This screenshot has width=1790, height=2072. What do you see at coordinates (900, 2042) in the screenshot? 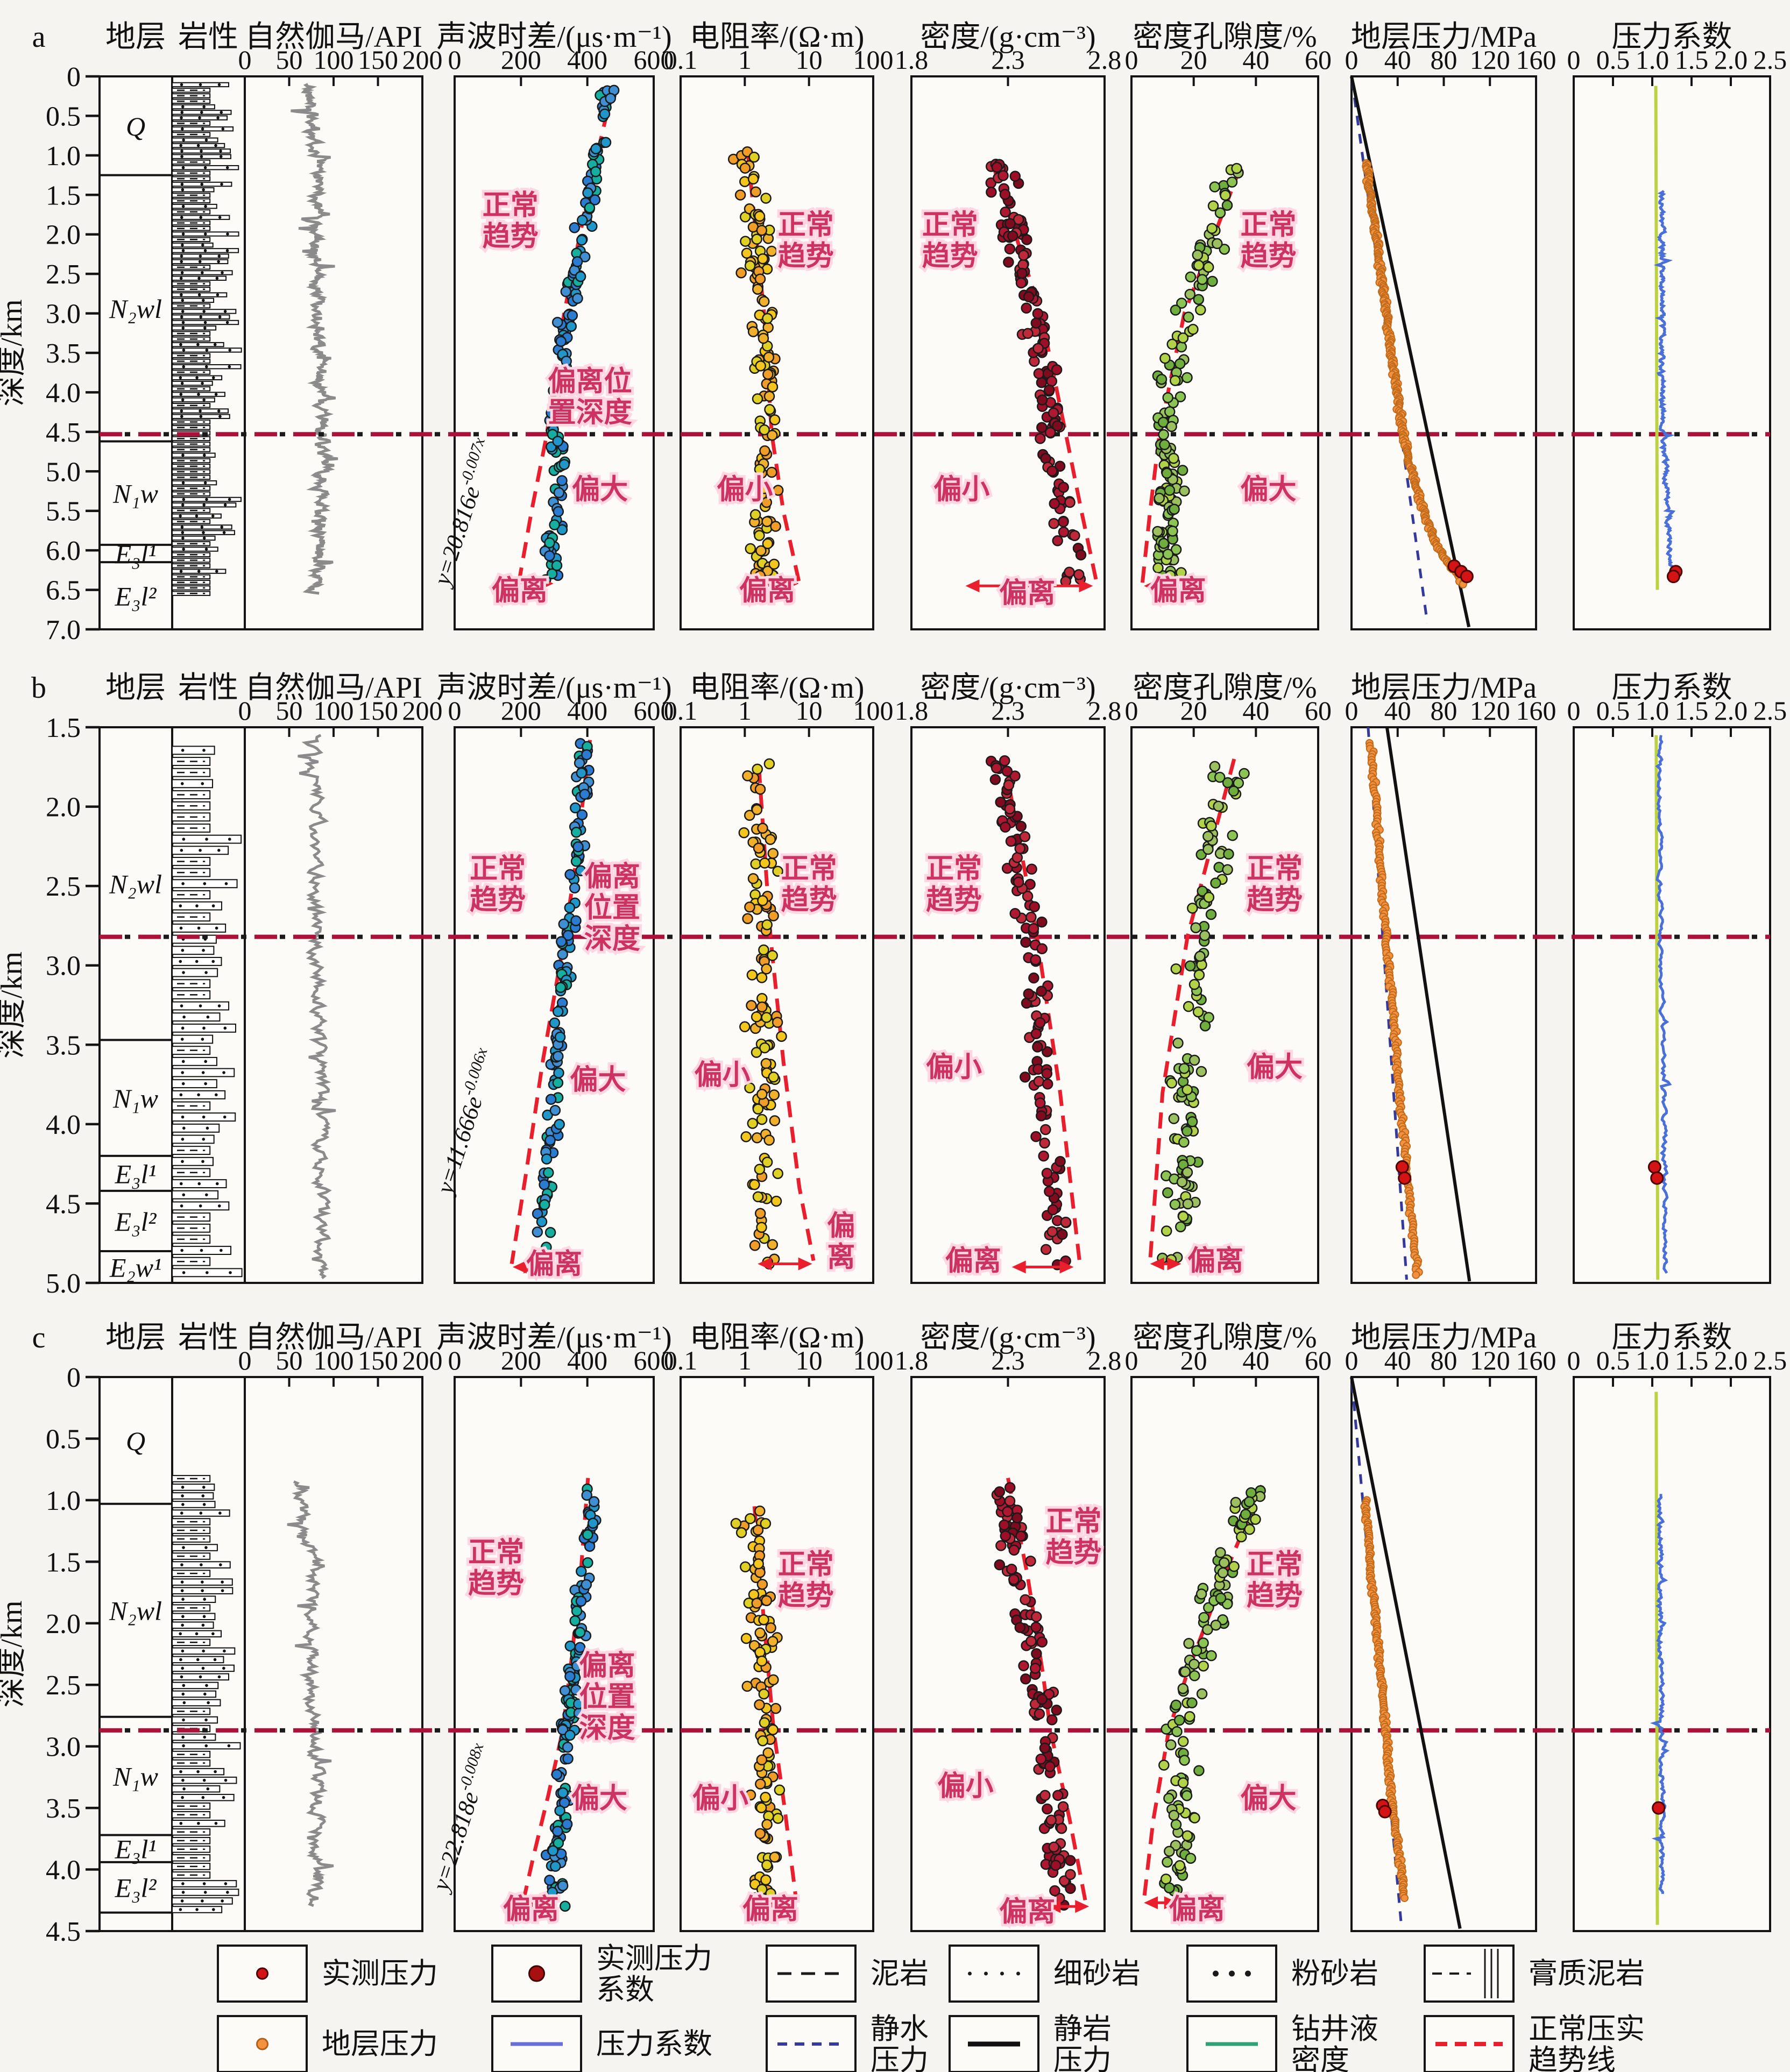
I see `legend-label: 静水压力` at bounding box center [900, 2042].